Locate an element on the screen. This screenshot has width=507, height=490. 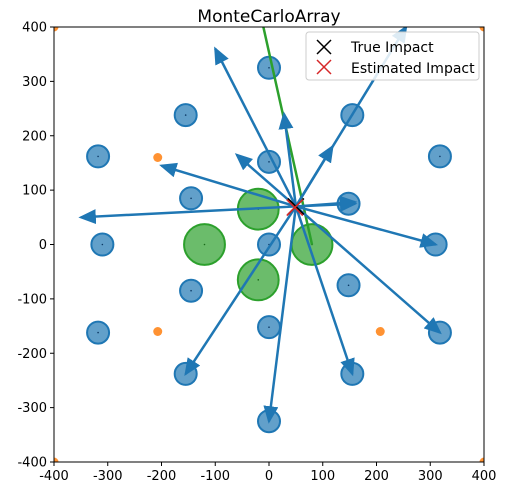
y-tick-label: 400 is located at coordinates (34, 28).